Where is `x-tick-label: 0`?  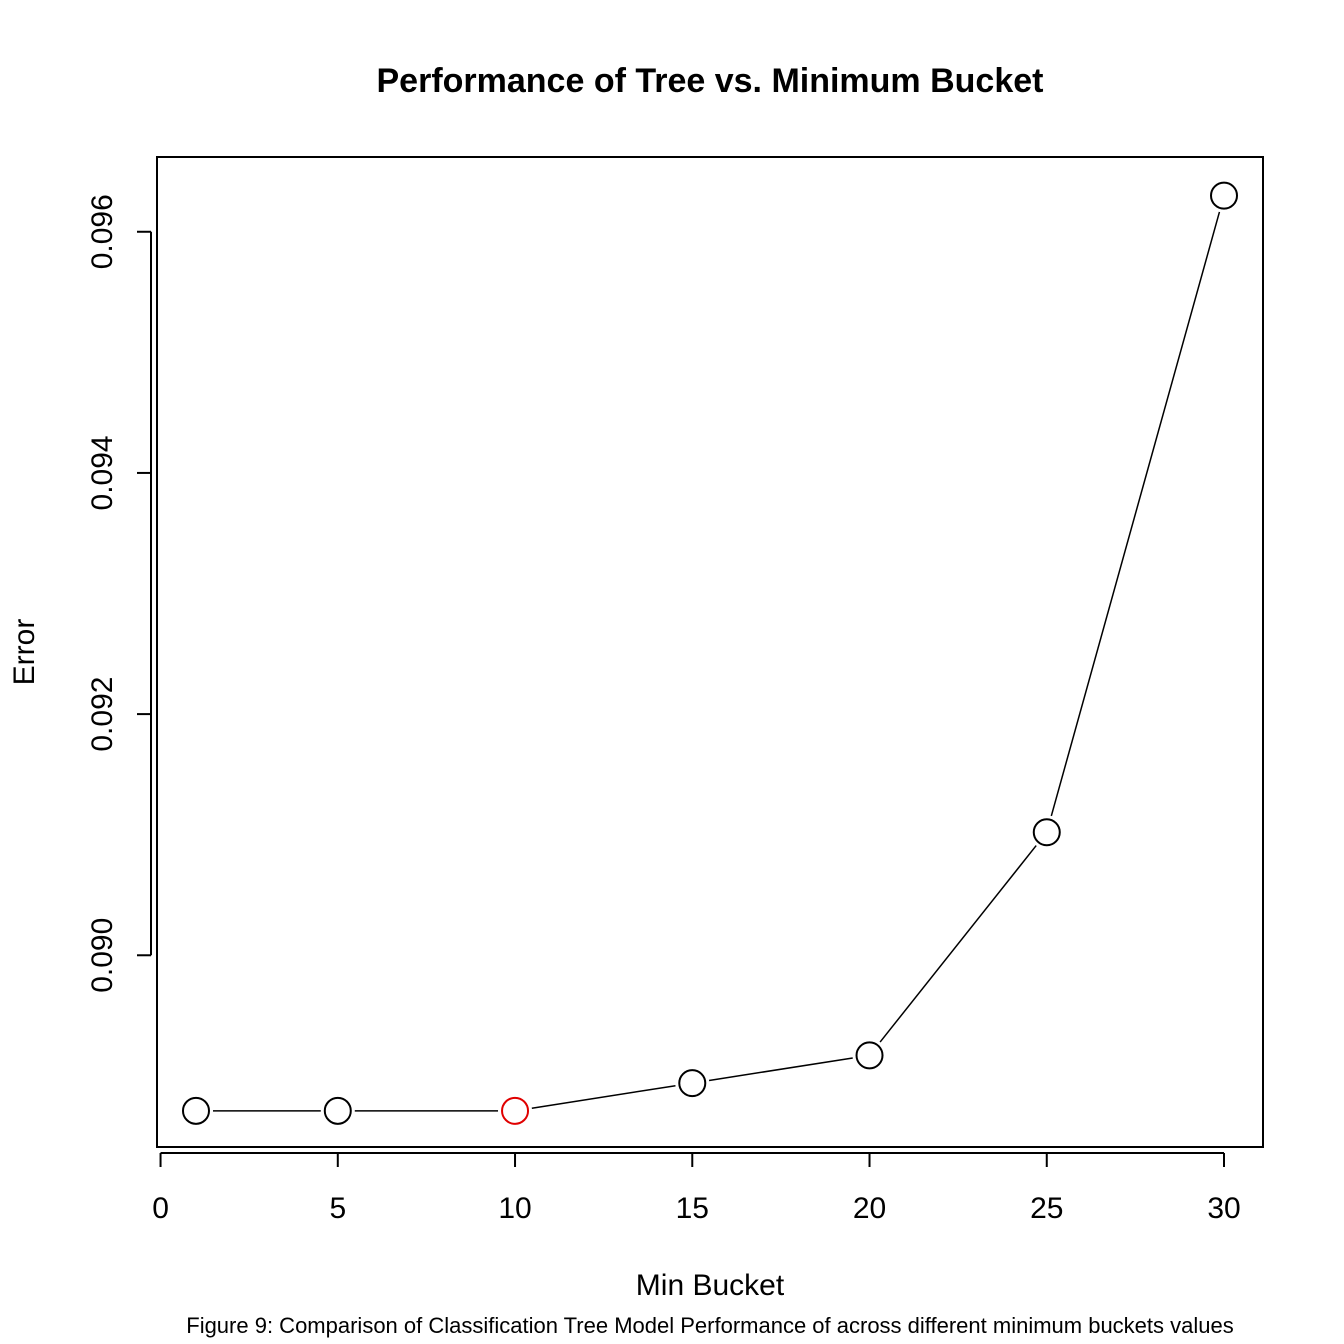
x-tick-label: 0 is located at coordinates (160, 1208).